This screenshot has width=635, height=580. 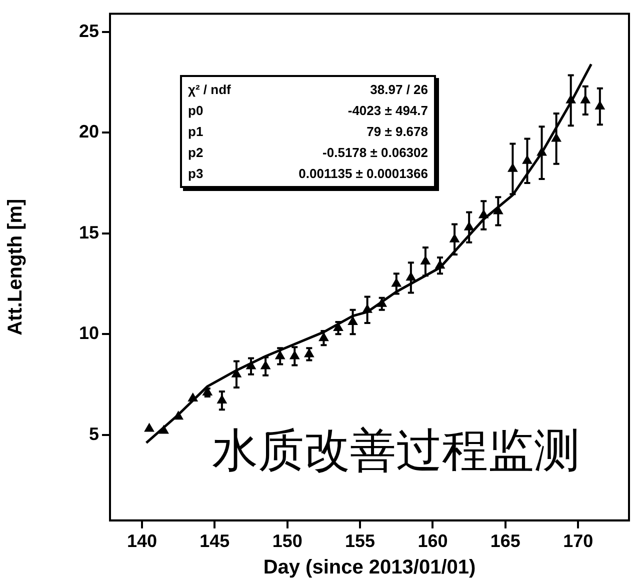 I want to click on annotation: χ² / ndf, so click(x=209, y=90).